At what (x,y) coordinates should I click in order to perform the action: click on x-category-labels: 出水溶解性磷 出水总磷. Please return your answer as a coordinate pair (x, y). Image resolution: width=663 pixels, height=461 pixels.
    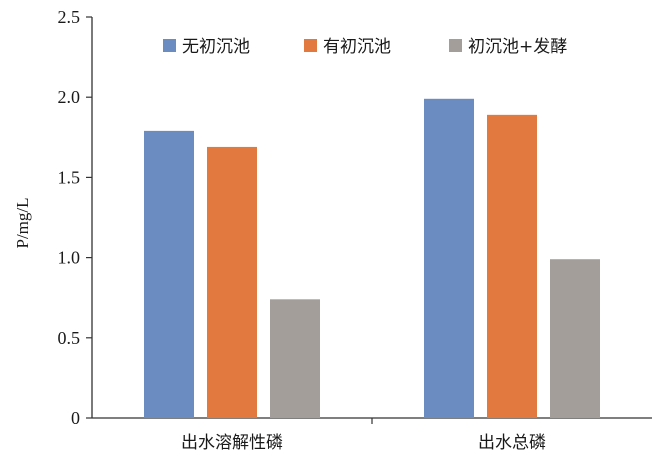
    Looking at the image, I should click on (363, 443).